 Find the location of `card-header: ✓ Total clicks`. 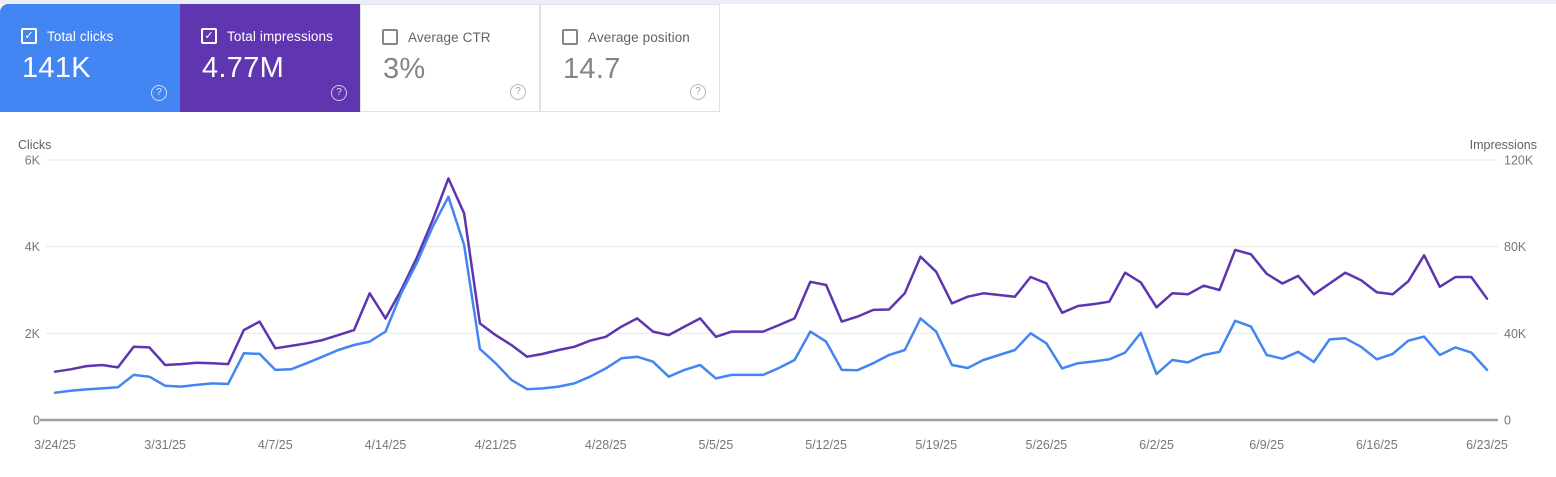

card-header: ✓ Total clicks is located at coordinates (67, 36).